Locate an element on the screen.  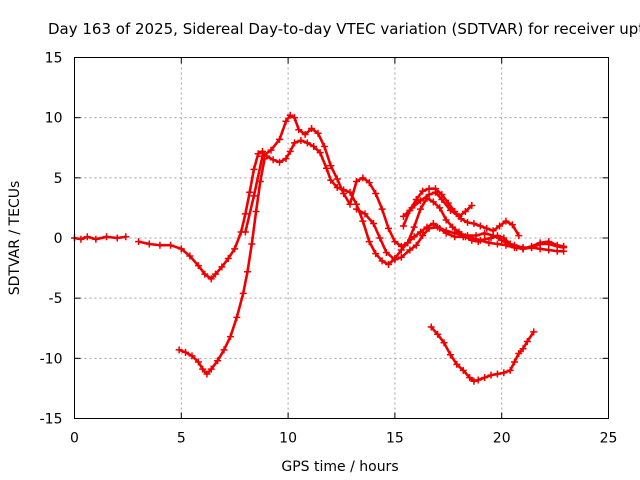
y-tick-label: -10 is located at coordinates (51, 359).